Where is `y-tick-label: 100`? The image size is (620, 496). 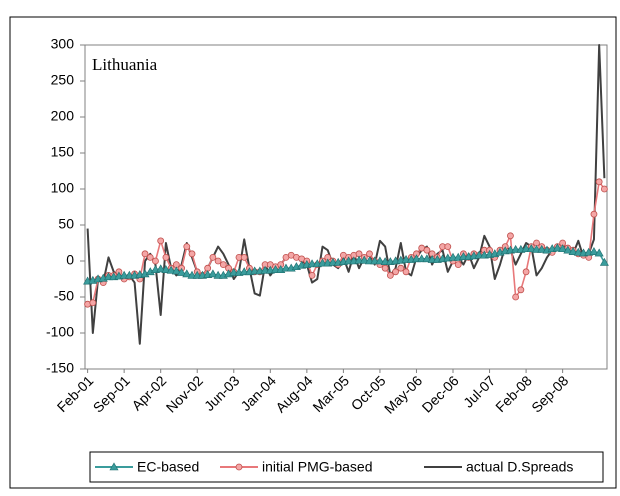
y-tick-label: 100 is located at coordinates (63, 188).